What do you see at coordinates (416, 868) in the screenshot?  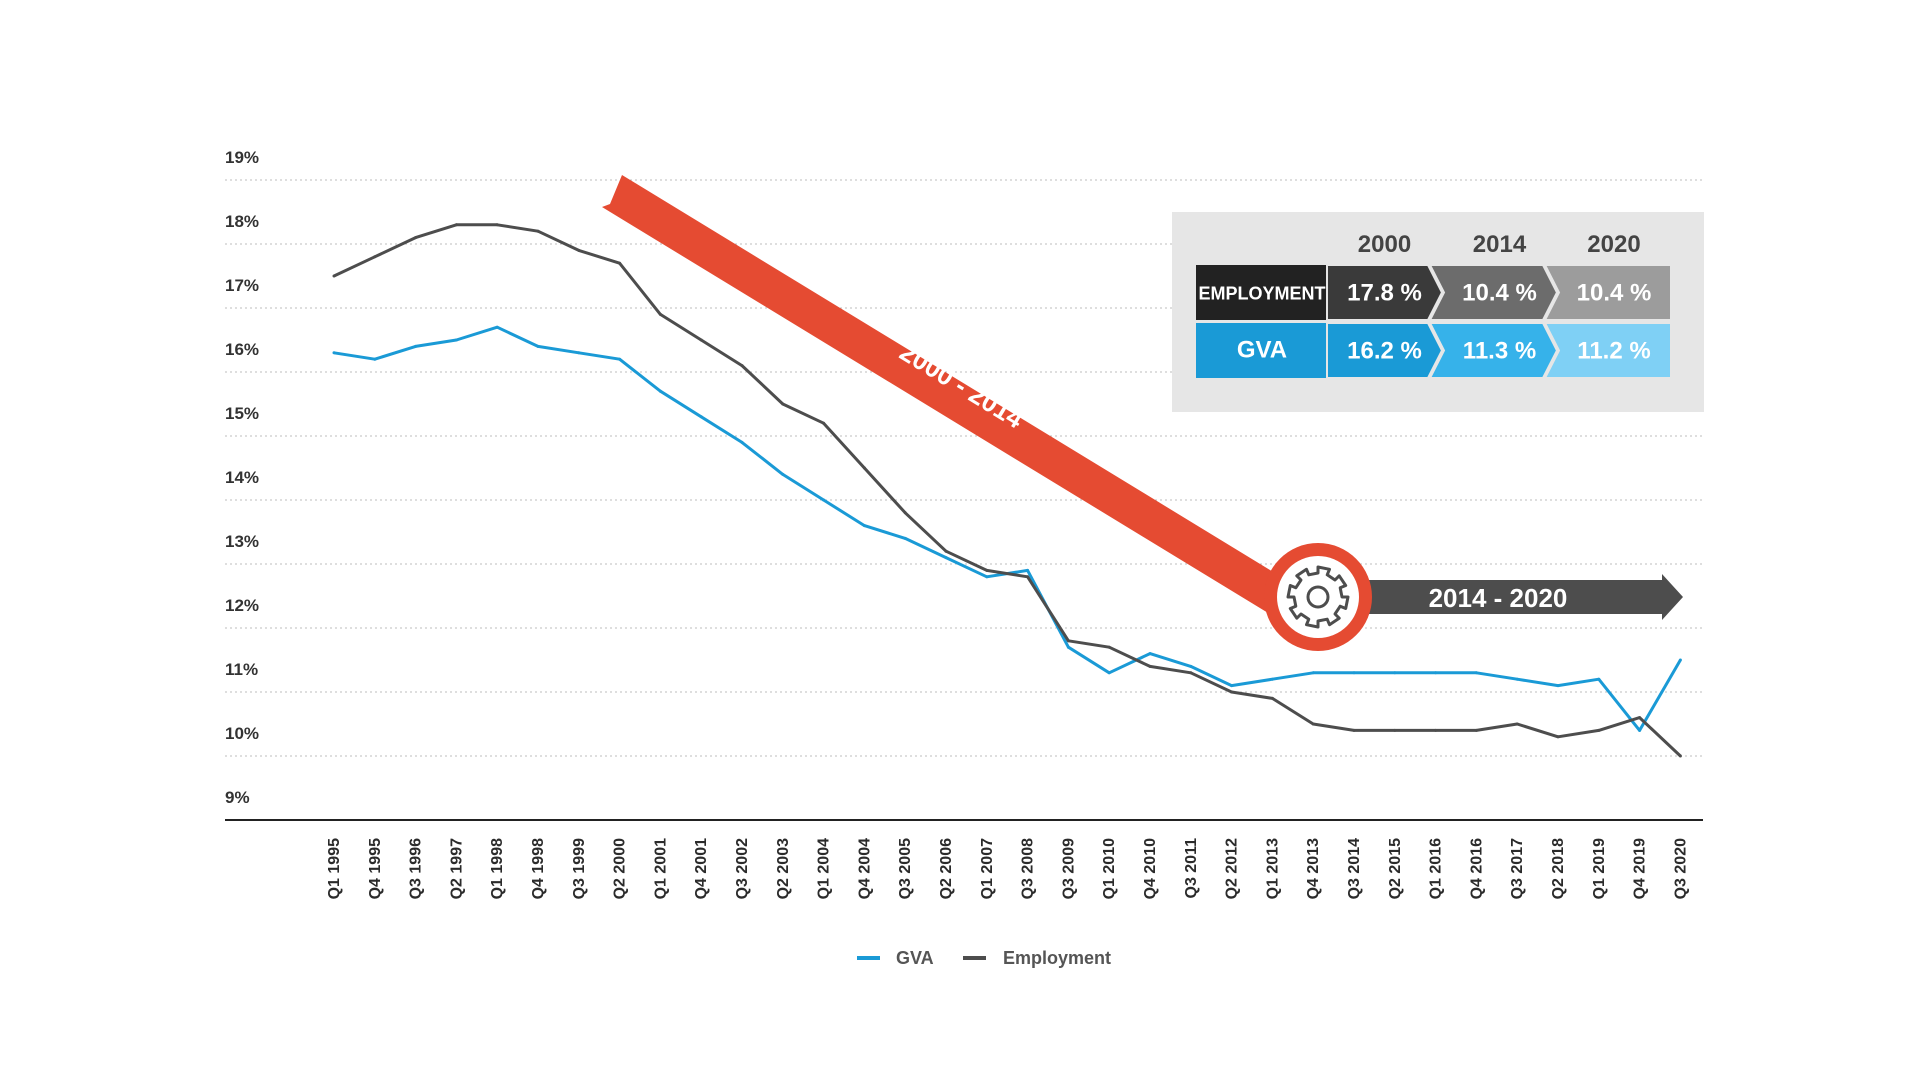 I see `x-tick-label: Q3 1996` at bounding box center [416, 868].